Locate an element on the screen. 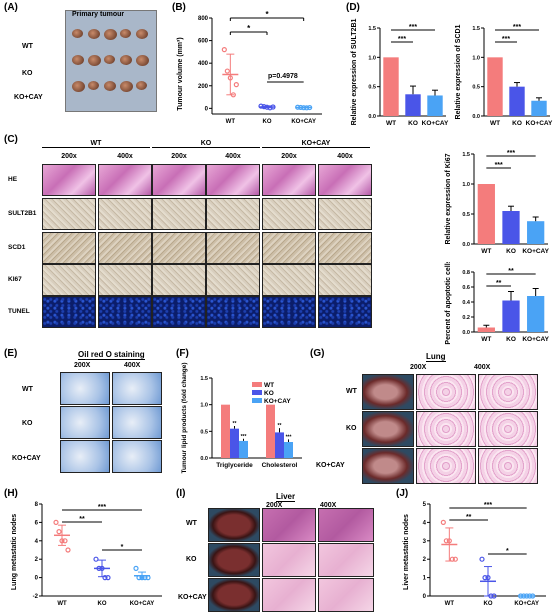 The image size is (554, 615). ihc-mag-label: 200x is located at coordinates (289, 156).